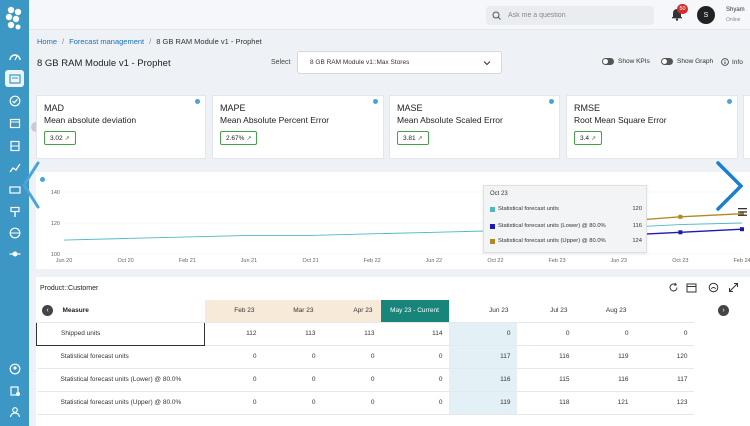  I want to click on table-next-button: ›, so click(723, 310).